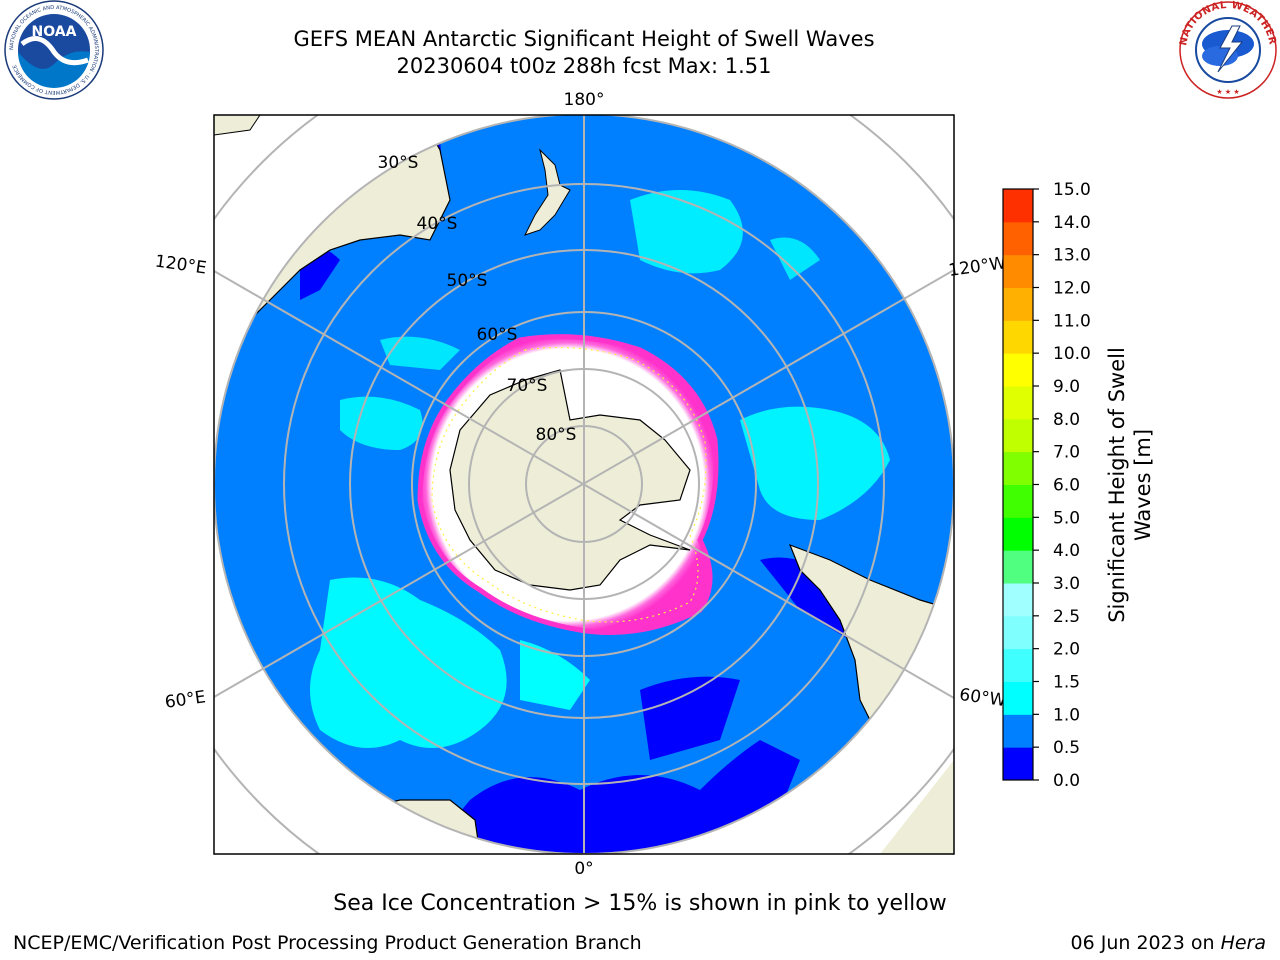 The width and height of the screenshot is (1280, 960). What do you see at coordinates (1243, 943) in the screenshot?
I see `host-name: Hera` at bounding box center [1243, 943].